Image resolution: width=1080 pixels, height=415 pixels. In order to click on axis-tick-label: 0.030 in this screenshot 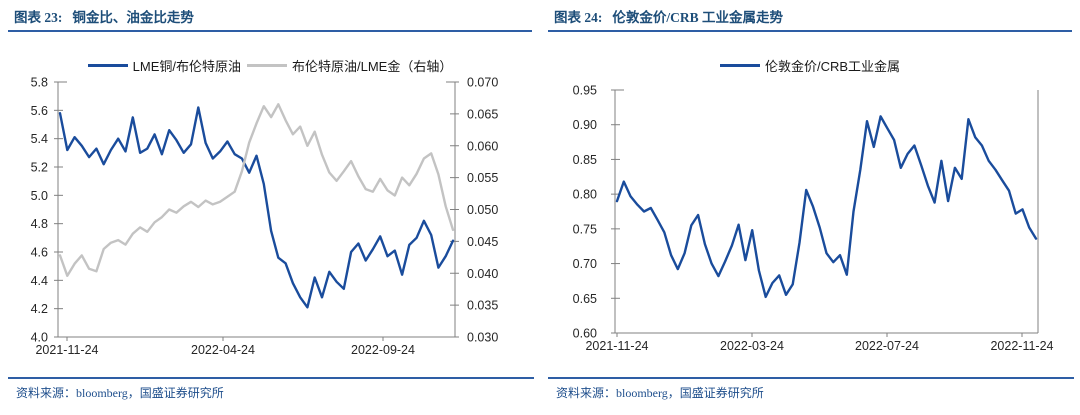, I will do `click(482, 338)`.